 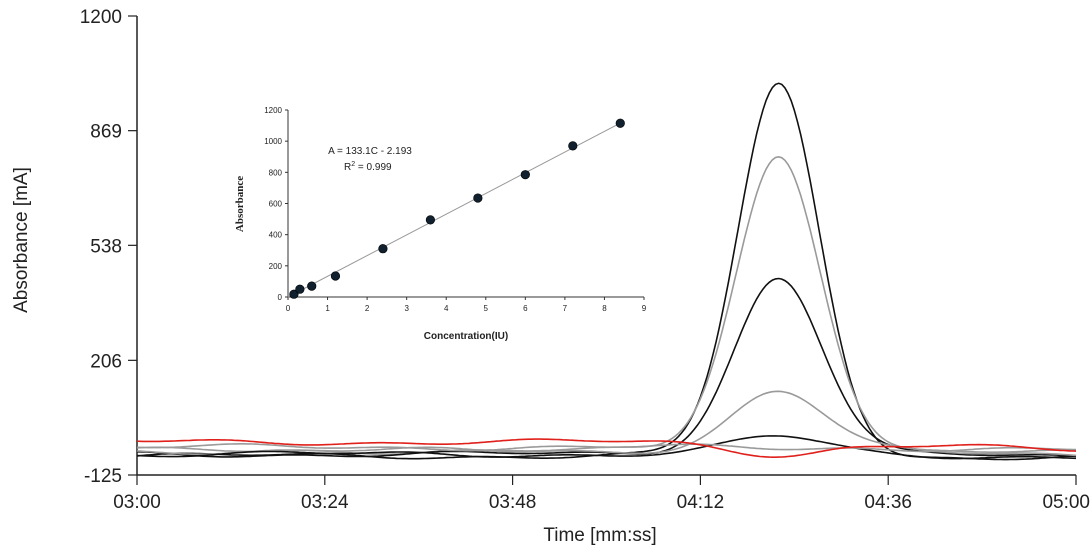 What do you see at coordinates (513, 502) in the screenshot?
I see `main-x-tick-label: 03:48` at bounding box center [513, 502].